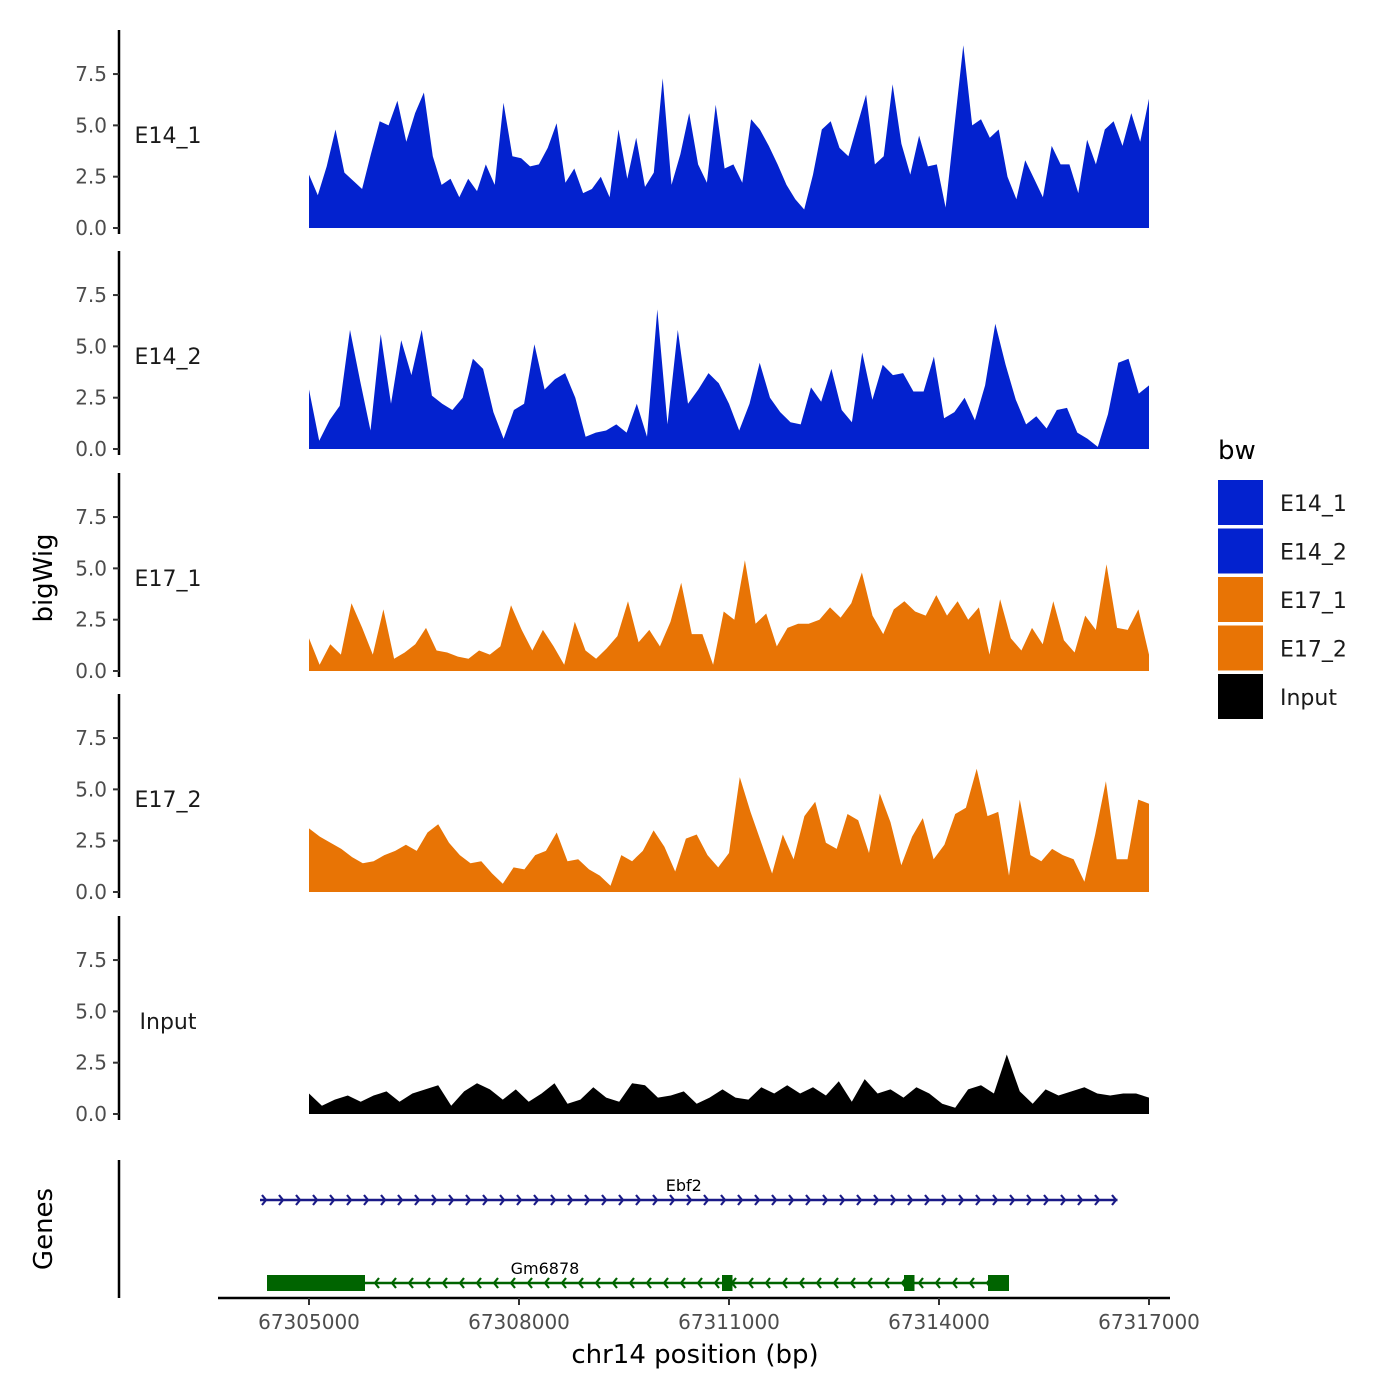 This screenshot has height=1400, width=1400. Describe the element at coordinates (694, 1355) in the screenshot. I see `x-axis-title: chr14 position (bp)` at that location.